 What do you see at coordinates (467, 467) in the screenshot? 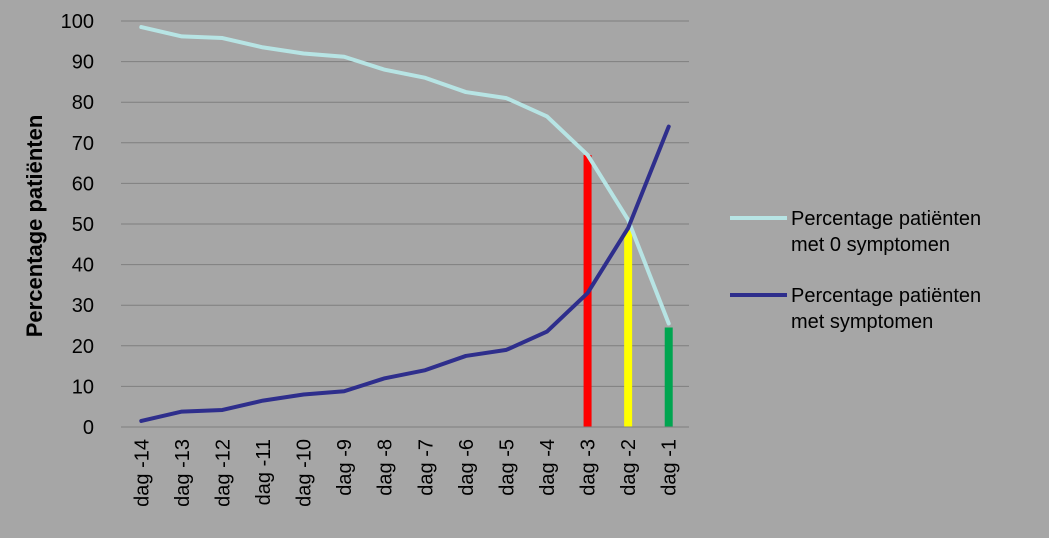
I see `x-tick-label: dag -6` at bounding box center [467, 467].